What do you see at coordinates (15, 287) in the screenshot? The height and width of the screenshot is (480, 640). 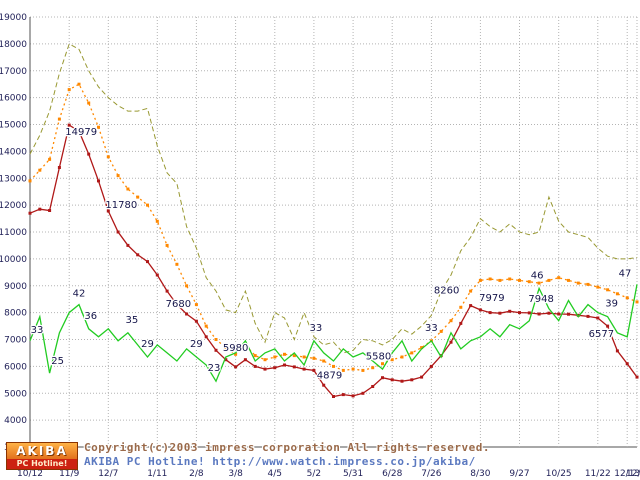 I see `y-axis-label: 9000` at bounding box center [15, 287].